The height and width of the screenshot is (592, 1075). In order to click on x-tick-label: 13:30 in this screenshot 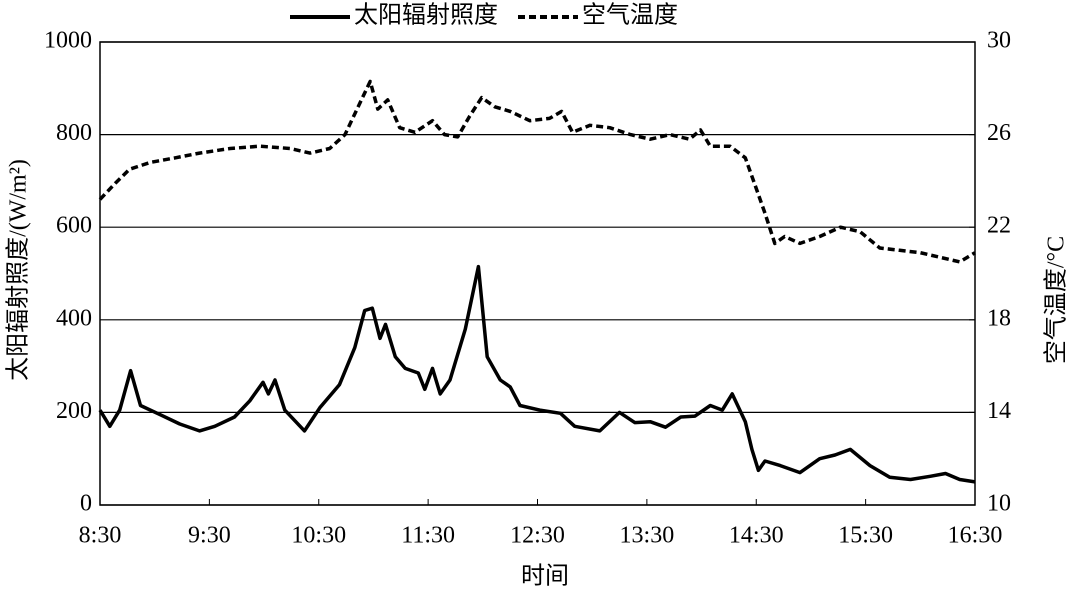, I will do `click(647, 536)`.